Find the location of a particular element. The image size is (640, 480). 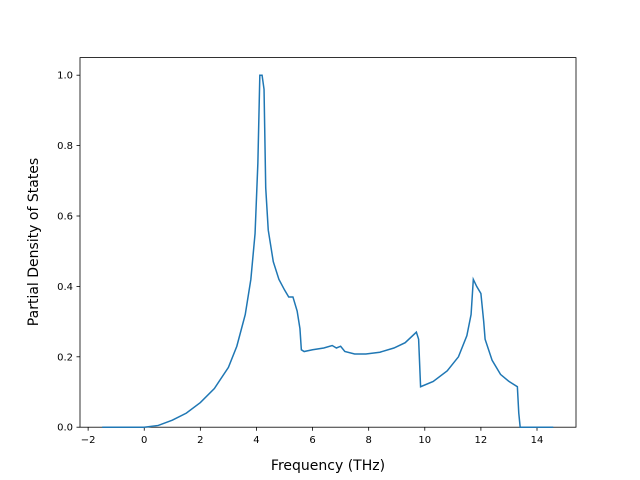

y-axis-label: Partial Density of States is located at coordinates (34, 242).